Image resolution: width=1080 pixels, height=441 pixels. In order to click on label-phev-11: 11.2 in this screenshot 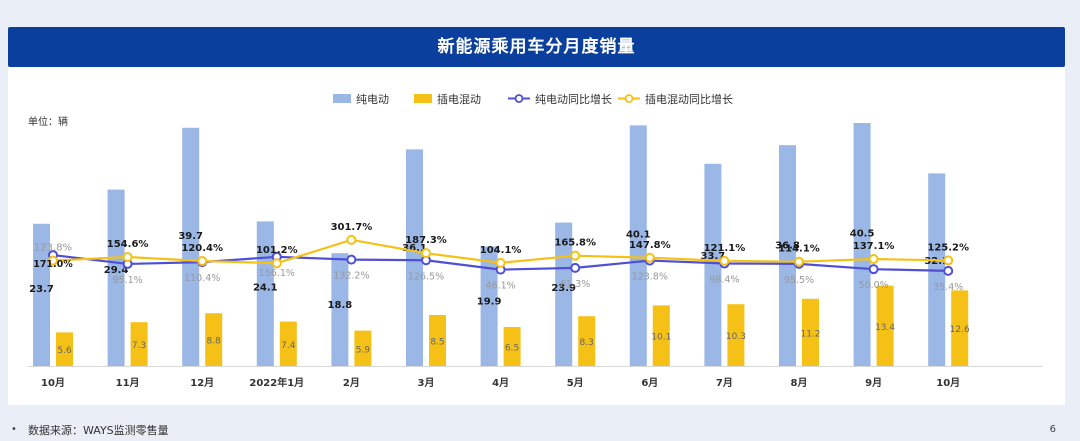, I will do `click(810, 334)`.